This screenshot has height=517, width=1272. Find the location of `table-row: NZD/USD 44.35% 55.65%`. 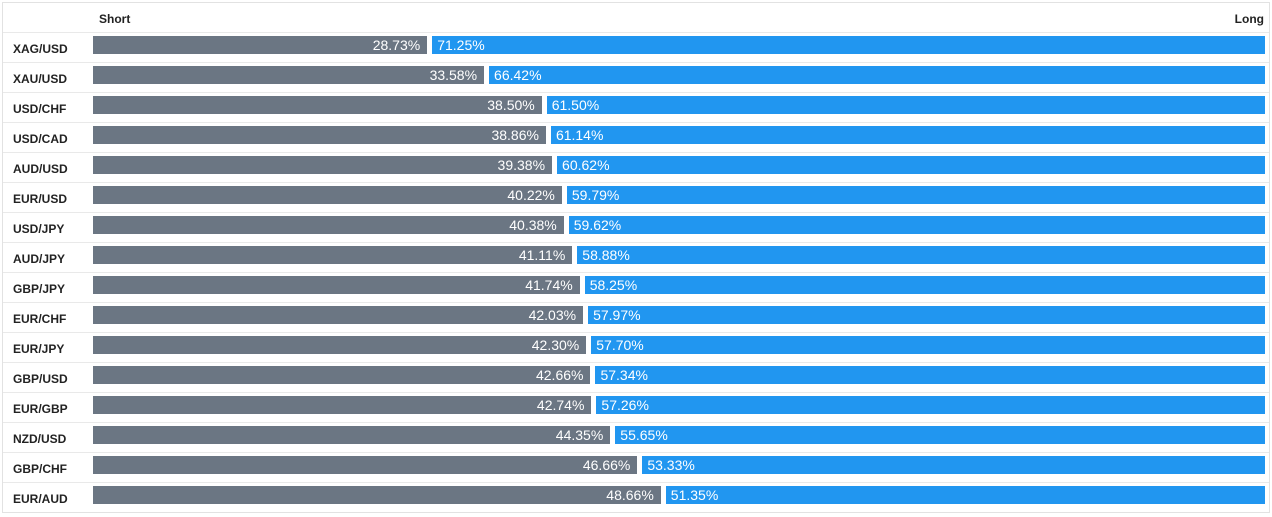

table-row: NZD/USD 44.35% 55.65% is located at coordinates (636, 437).